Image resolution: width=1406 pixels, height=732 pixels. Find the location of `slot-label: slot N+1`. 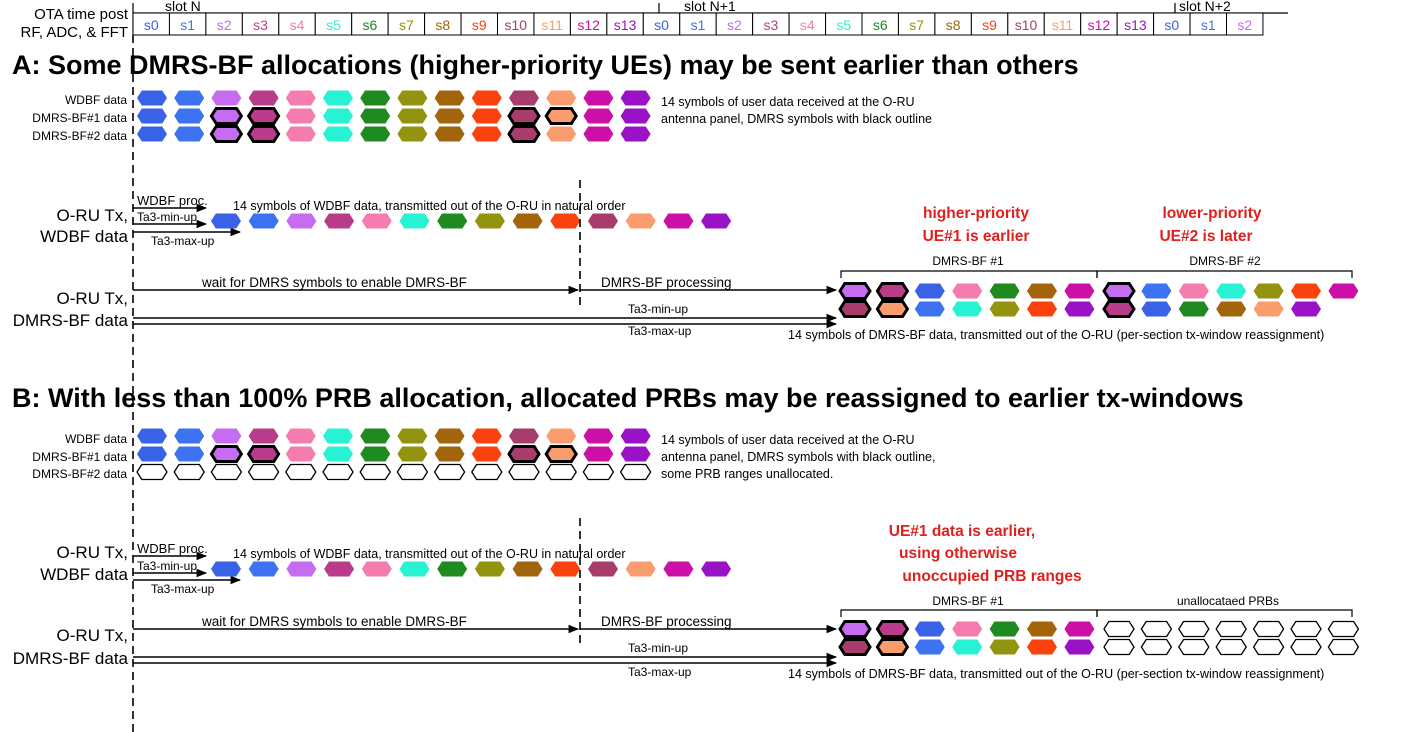

slot-label: slot N+1 is located at coordinates (710, 7).